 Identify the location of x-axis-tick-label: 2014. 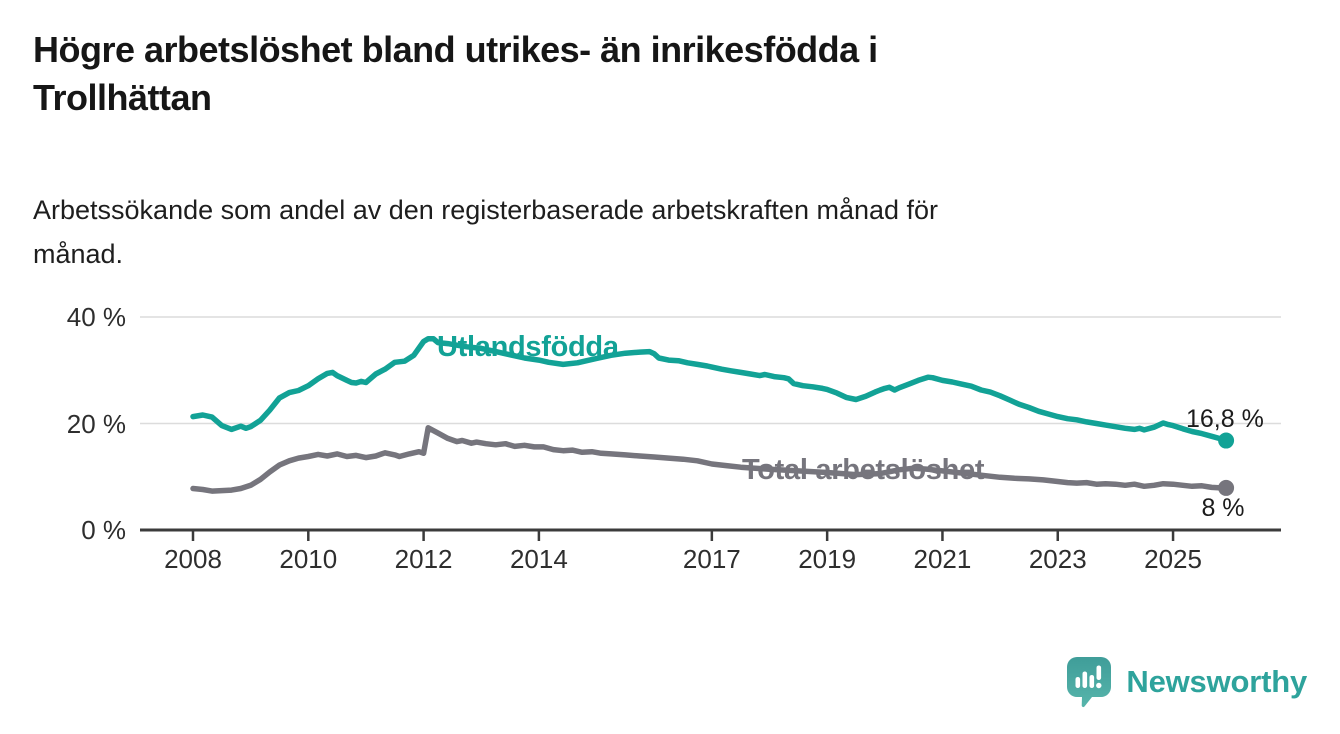
(538, 559).